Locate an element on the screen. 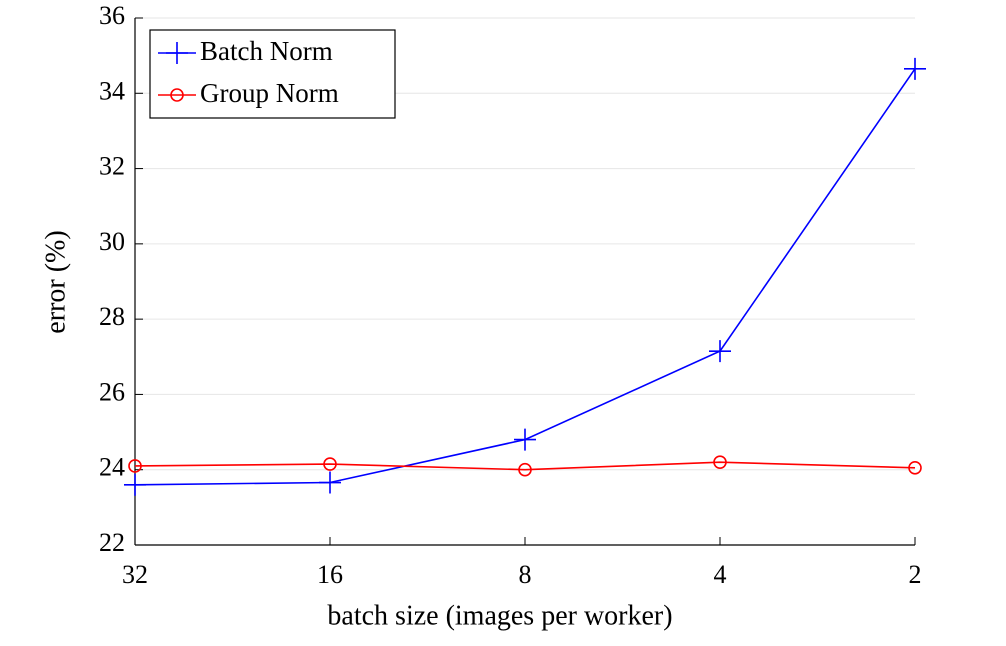 This screenshot has width=1006, height=646. y-tick-label: 30 is located at coordinates (112, 241).